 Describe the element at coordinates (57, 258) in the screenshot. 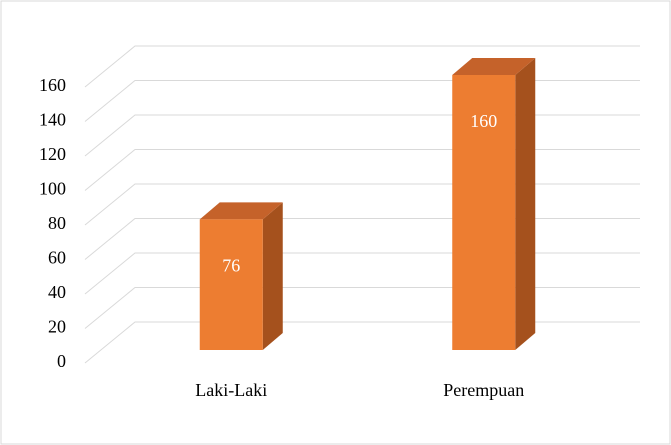

I see `y-tick-label: 60` at that location.